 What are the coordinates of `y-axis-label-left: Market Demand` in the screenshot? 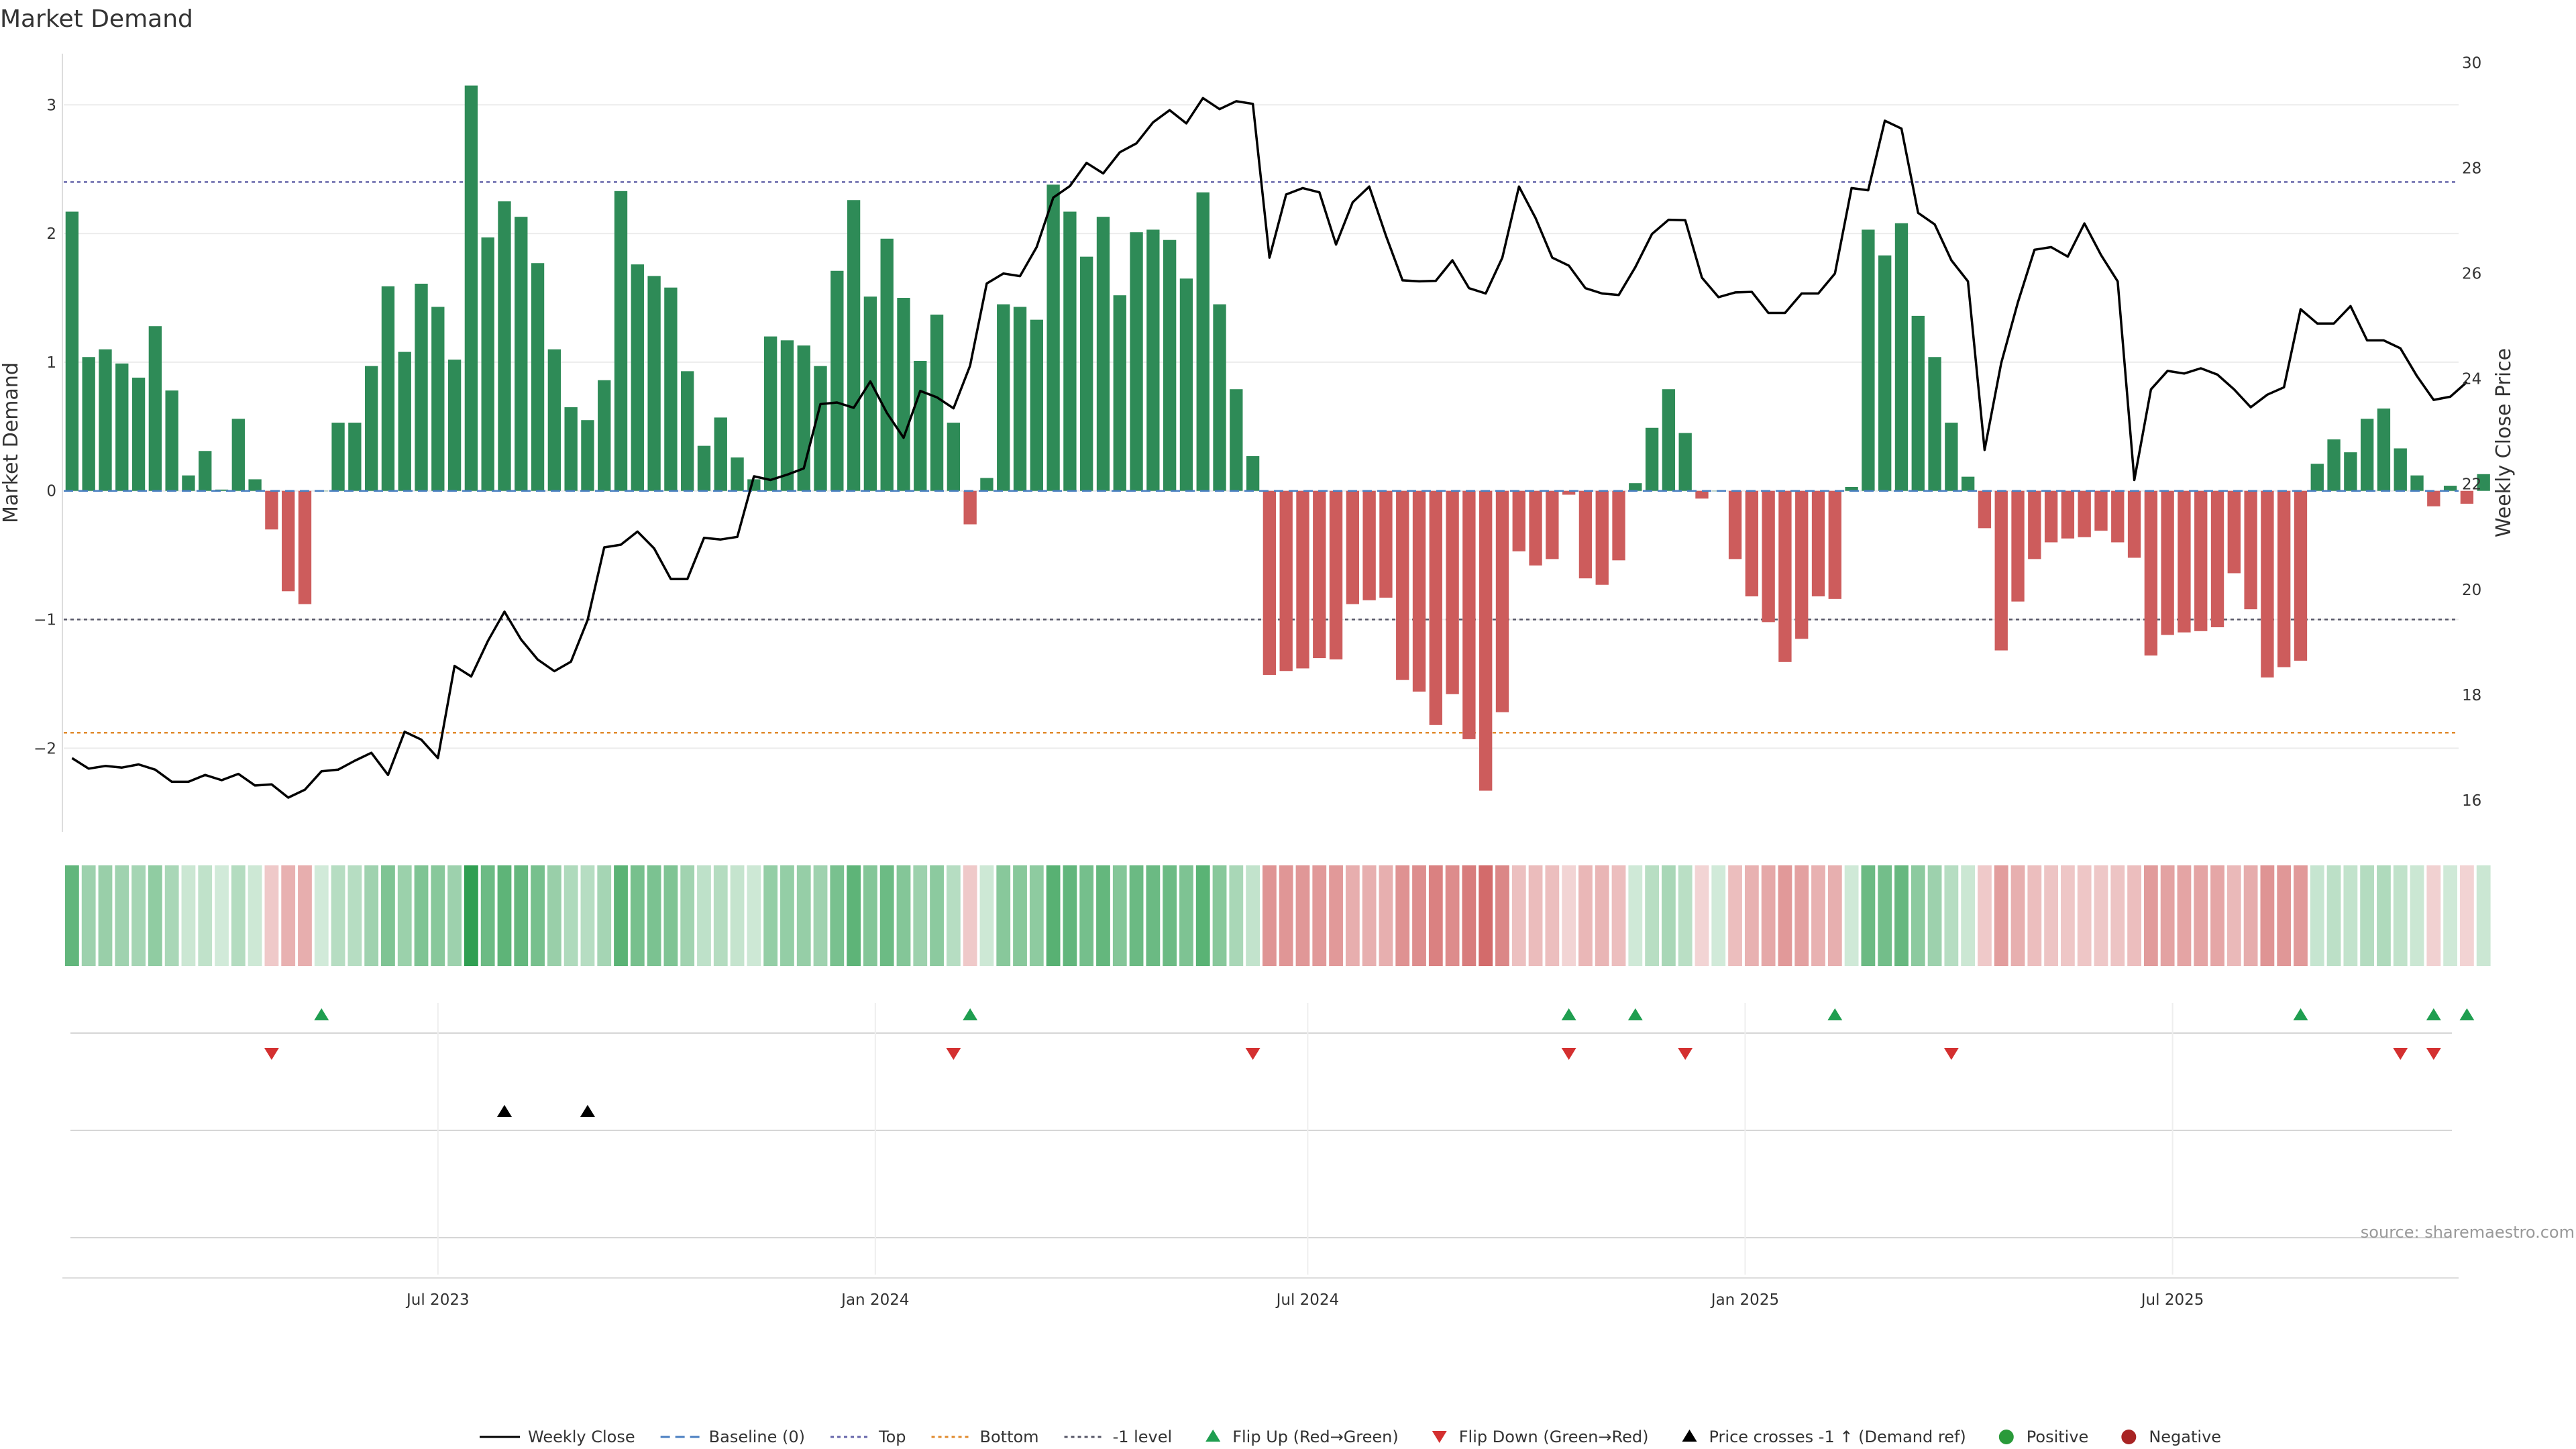 It's located at (11, 442).